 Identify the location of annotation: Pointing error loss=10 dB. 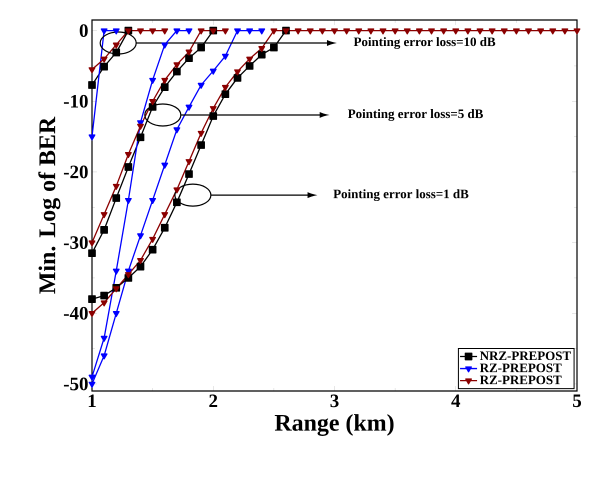
(425, 43).